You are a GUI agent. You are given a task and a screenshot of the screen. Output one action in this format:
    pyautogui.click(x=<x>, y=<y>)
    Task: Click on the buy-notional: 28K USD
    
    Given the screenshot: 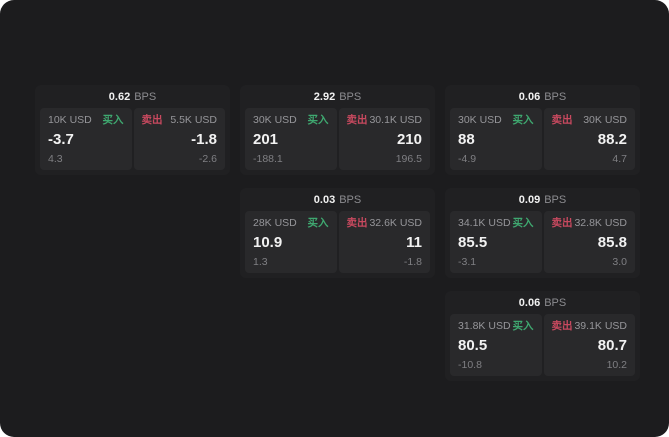 What is the action you would take?
    pyautogui.click(x=275, y=223)
    